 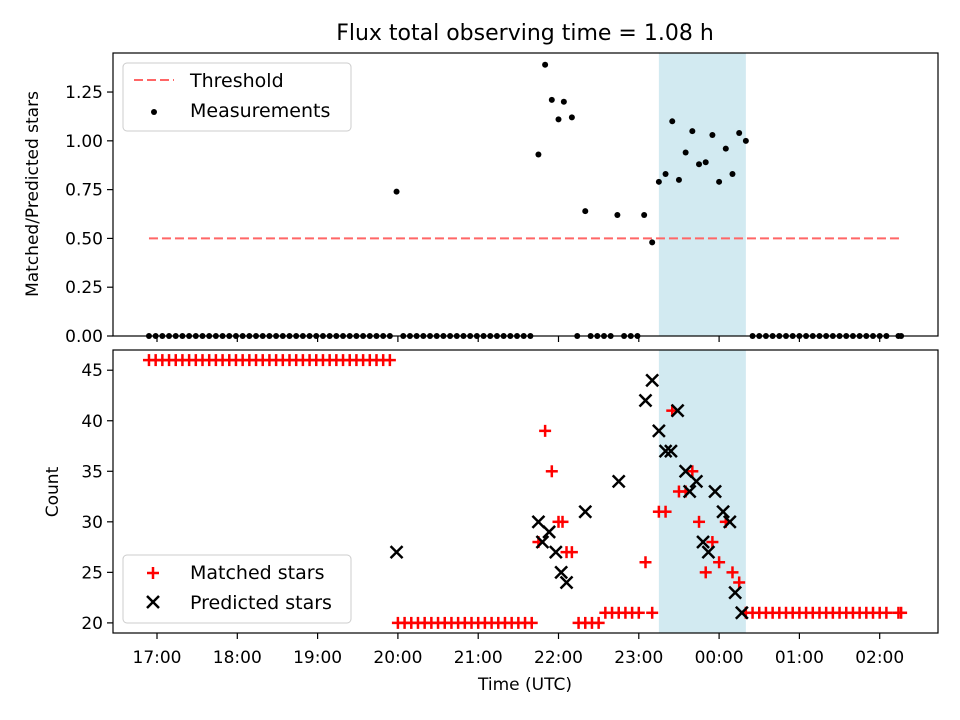 I want to click on y-tick-label: 40, so click(x=92, y=422).